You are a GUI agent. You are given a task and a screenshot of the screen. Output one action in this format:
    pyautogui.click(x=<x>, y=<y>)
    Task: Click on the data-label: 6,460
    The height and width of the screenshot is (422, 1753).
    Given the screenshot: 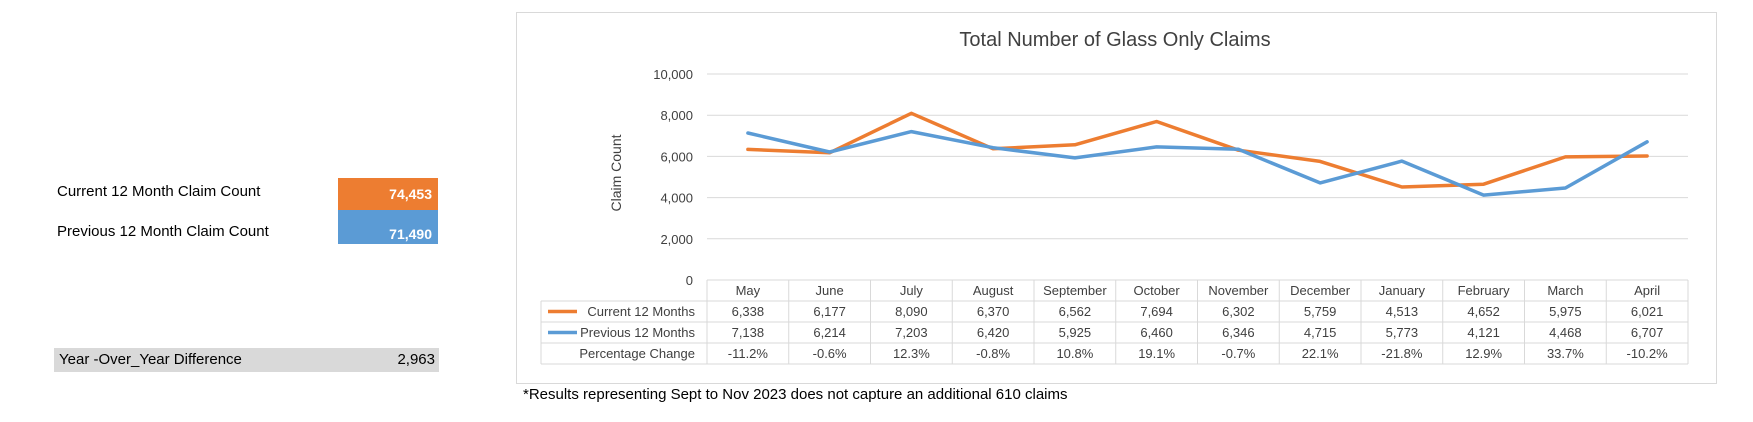 What is the action you would take?
    pyautogui.click(x=1156, y=332)
    